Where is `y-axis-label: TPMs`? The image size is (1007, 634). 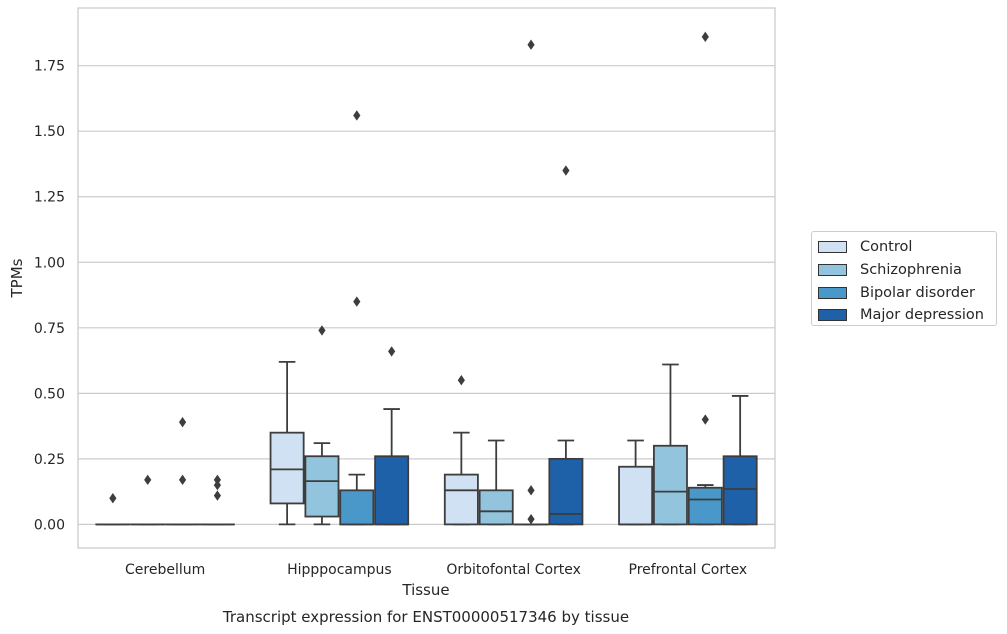 y-axis-label: TPMs is located at coordinates (17, 278).